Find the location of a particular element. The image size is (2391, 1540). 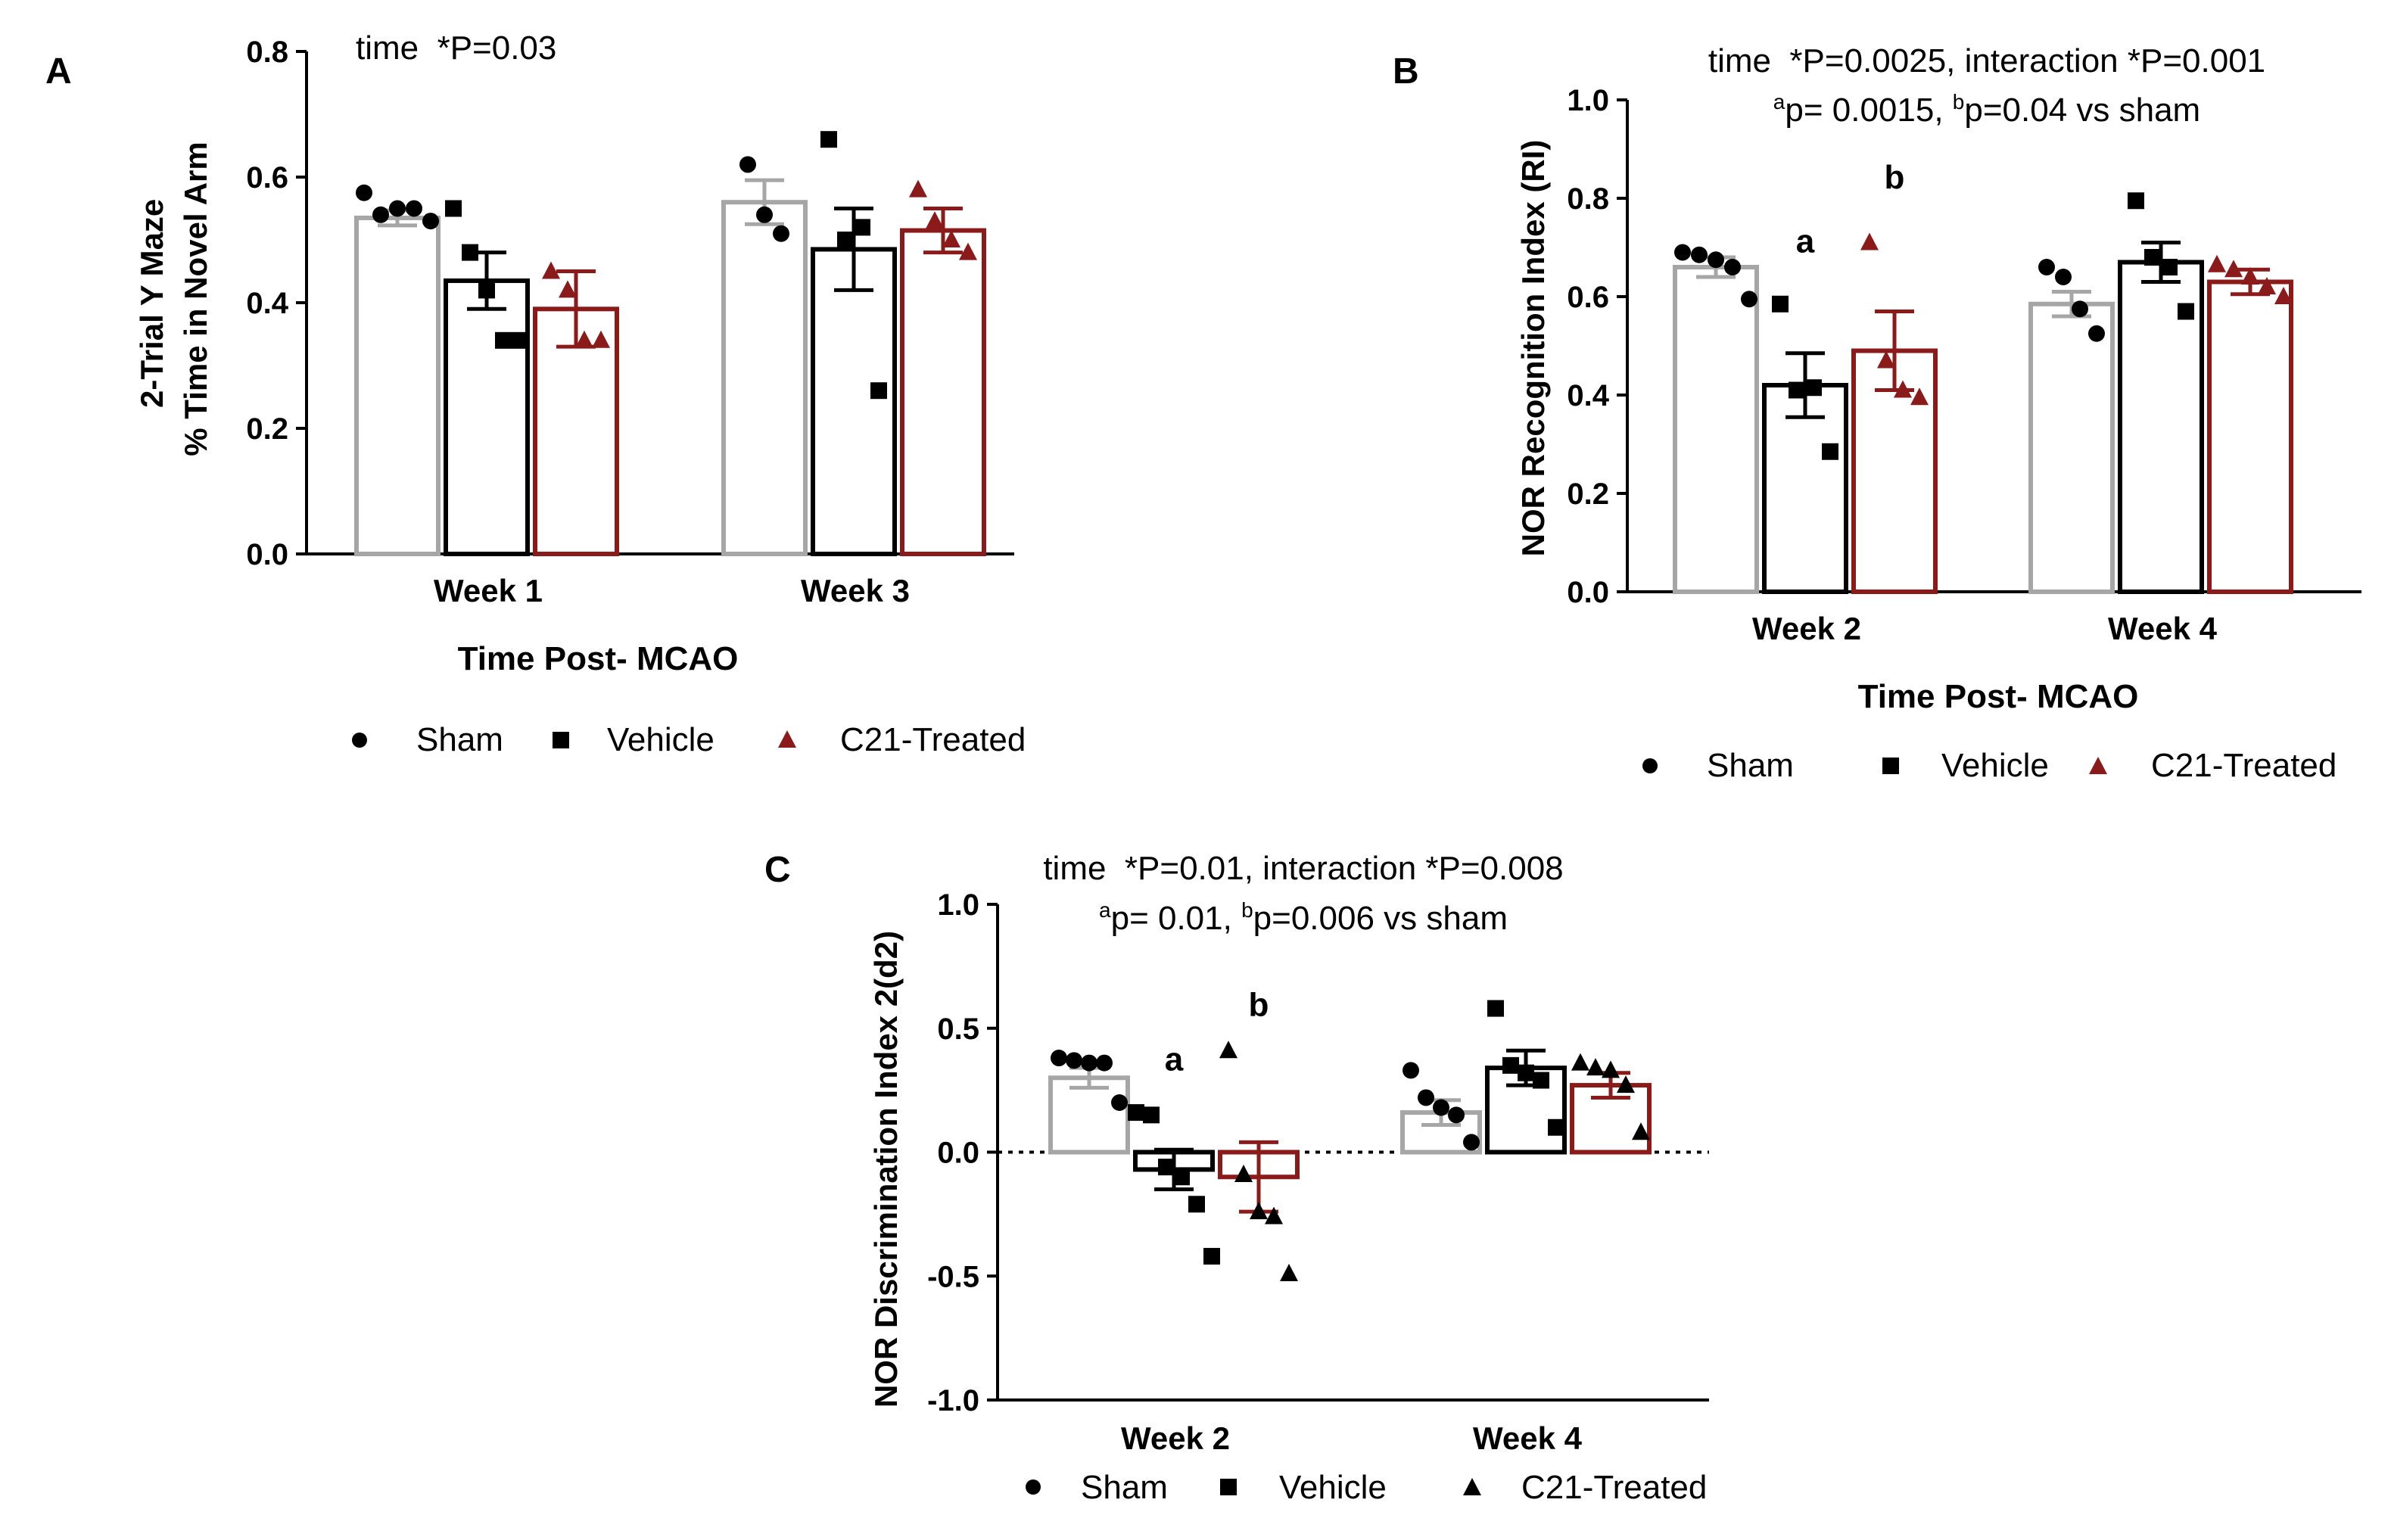

panel-b-annotation-line1: time *P=0.0025, interaction *P=0.001 is located at coordinates (1986, 60).